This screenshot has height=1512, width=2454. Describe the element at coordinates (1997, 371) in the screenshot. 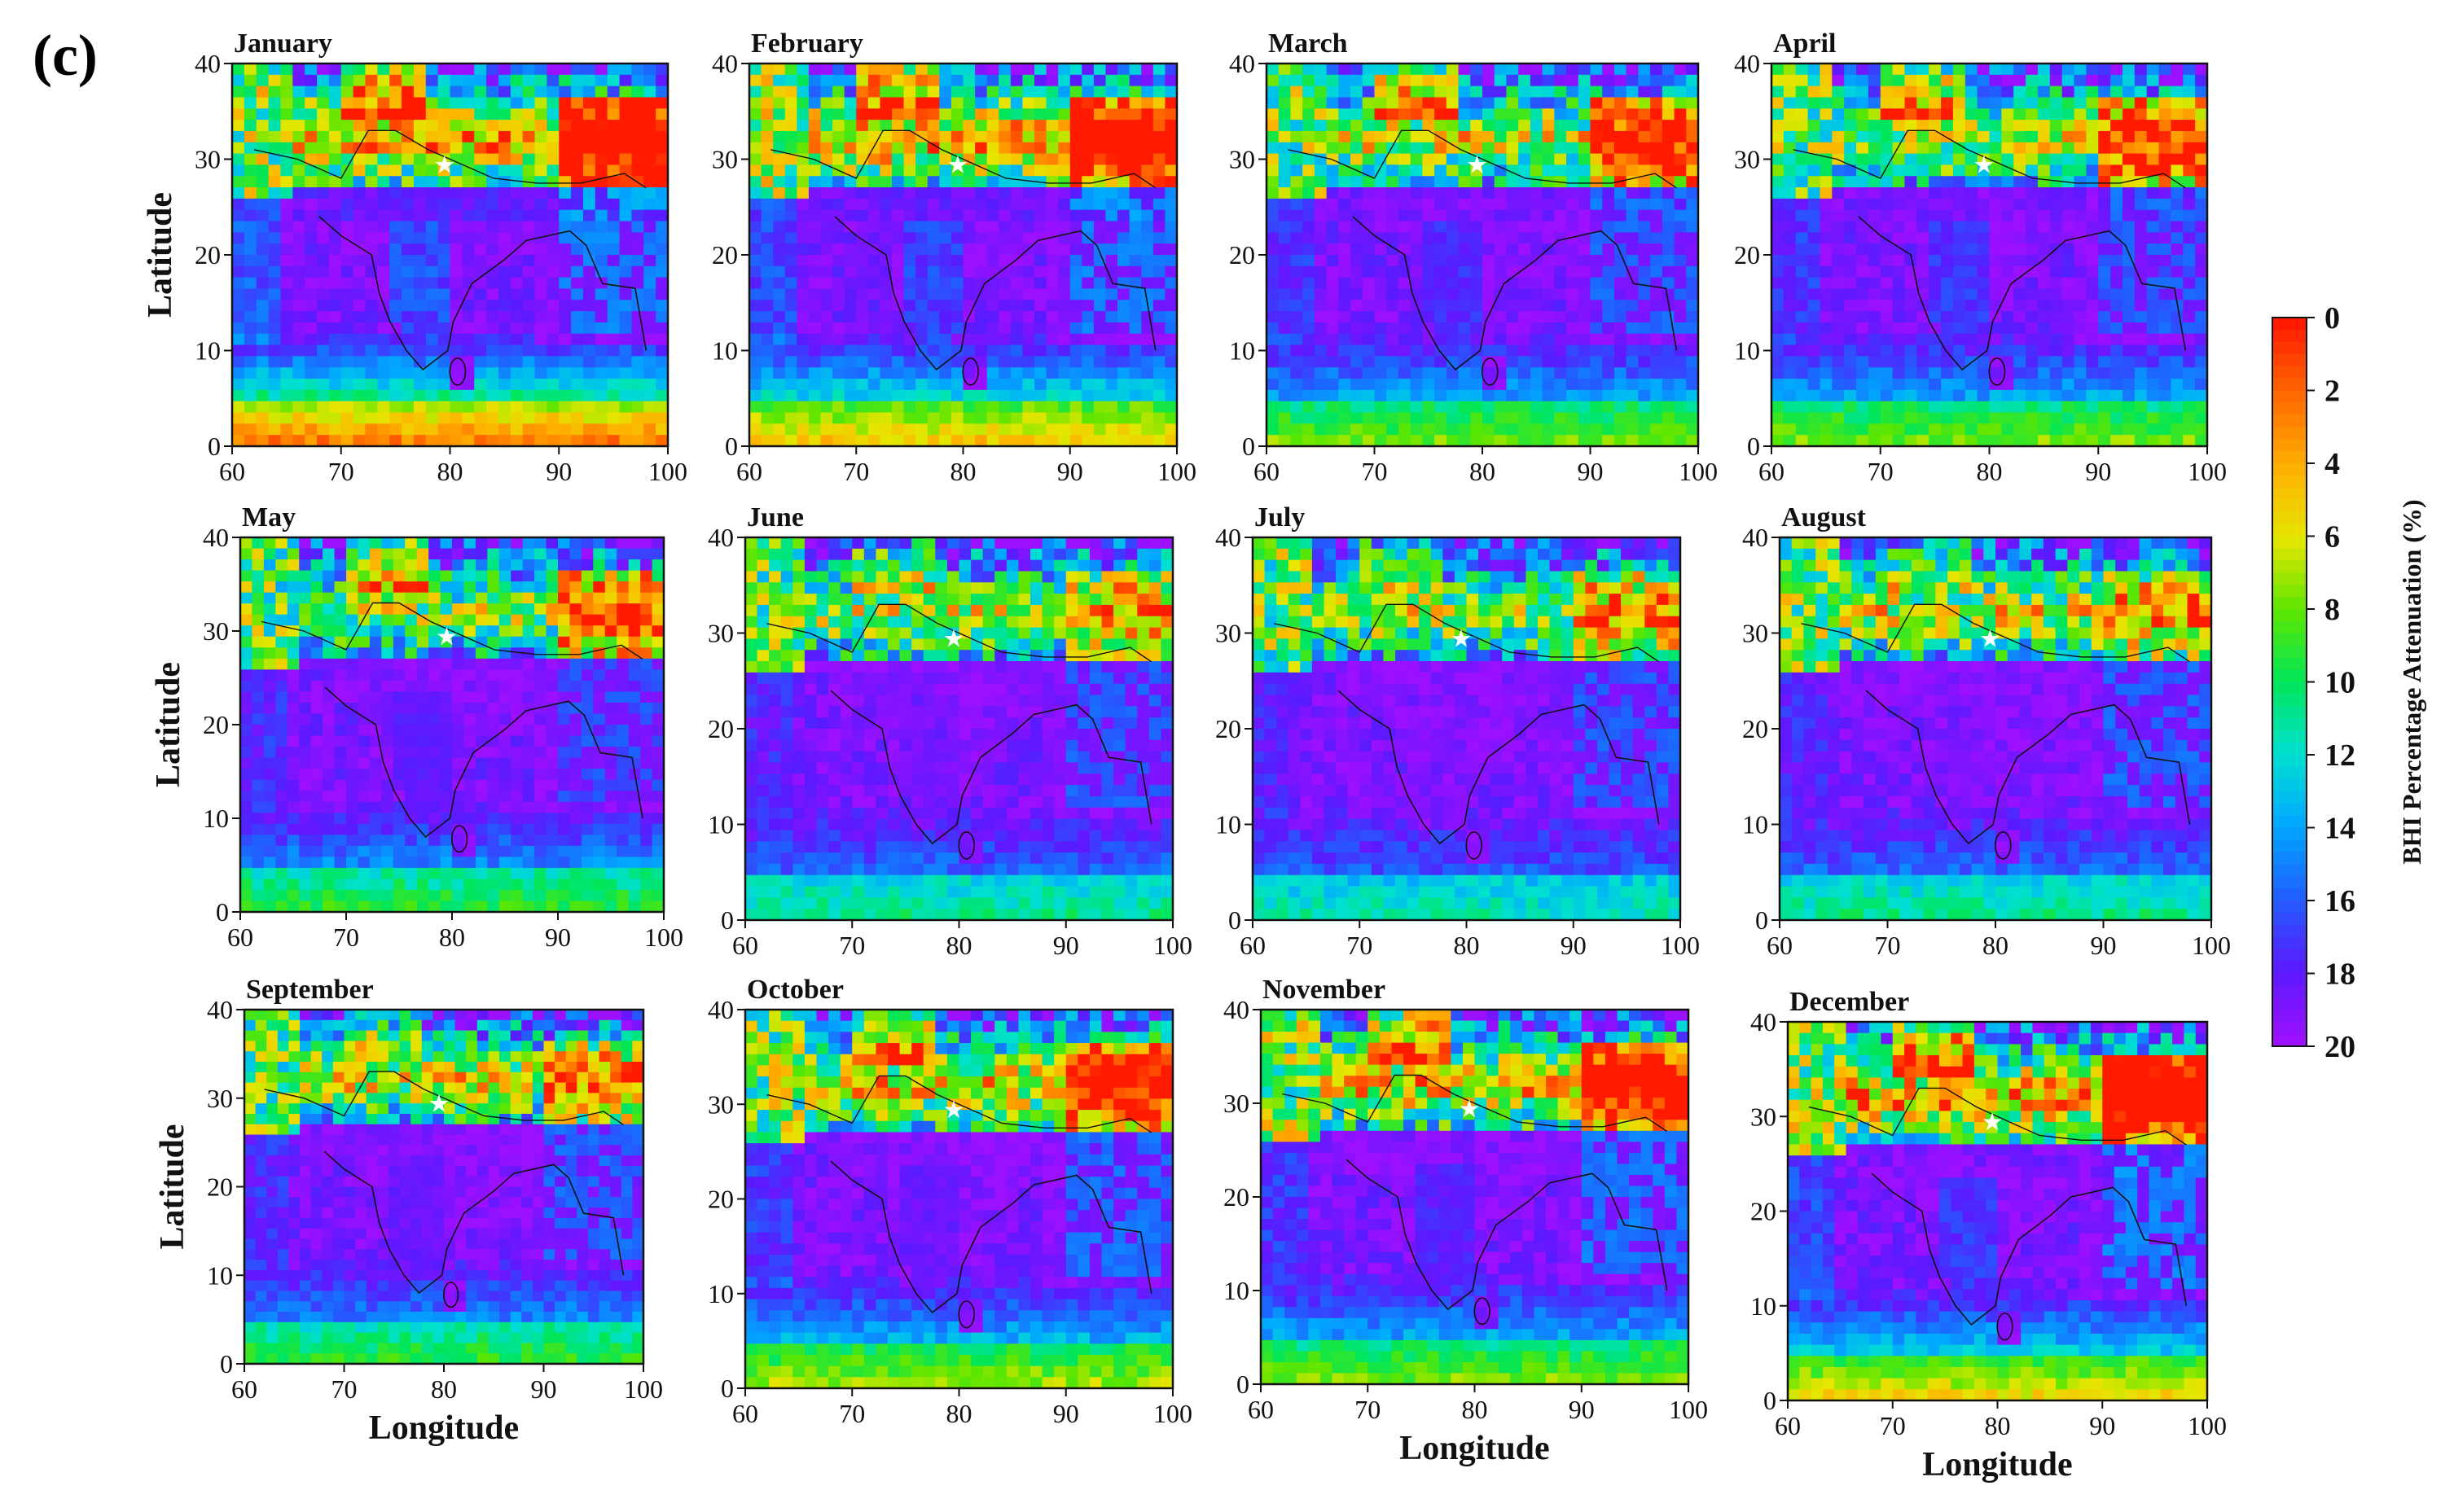

I see `sri-lanka-outline` at that location.